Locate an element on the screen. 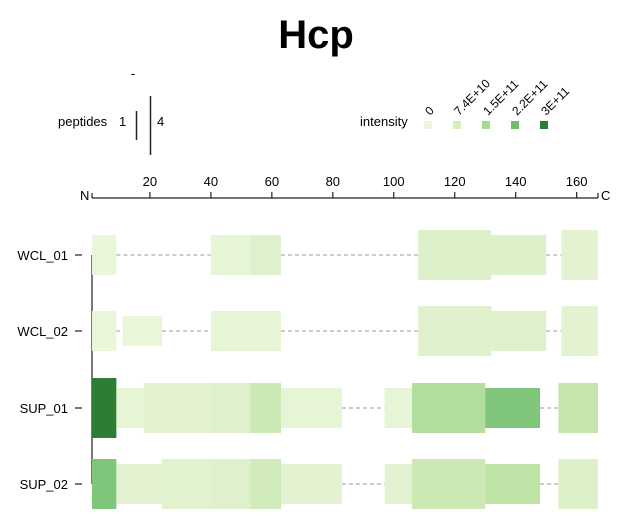  peptides-legend-label: peptides is located at coordinates (83, 121).